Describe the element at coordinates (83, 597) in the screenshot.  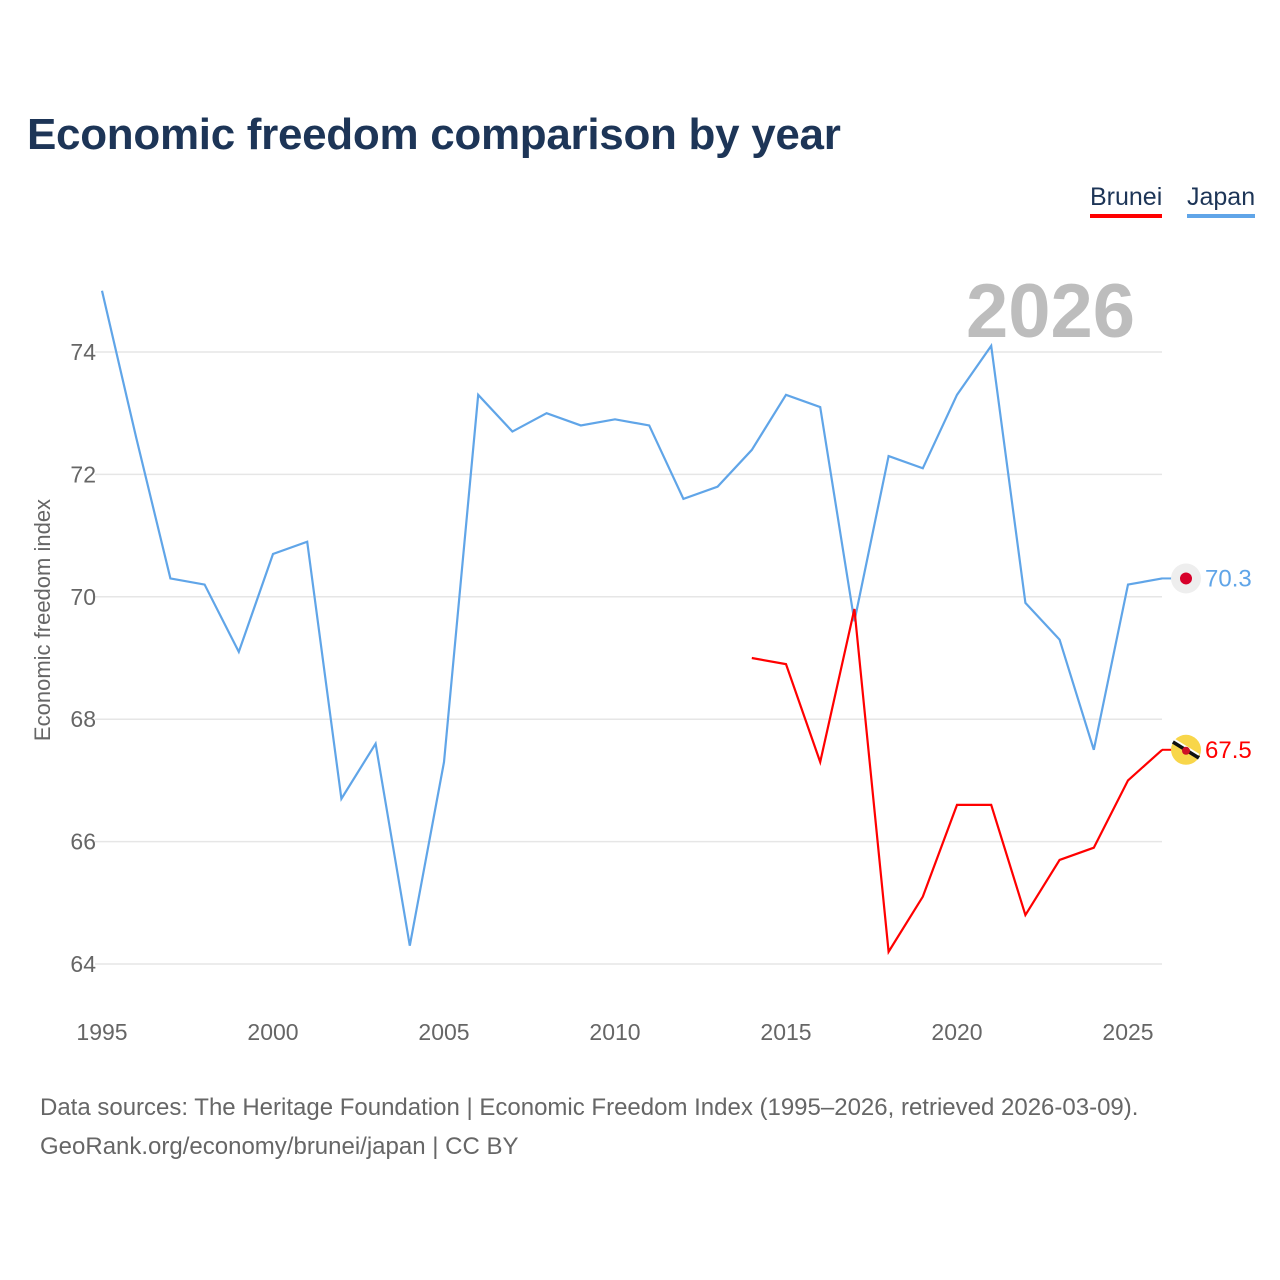
I see `y-tick-label: 70` at that location.